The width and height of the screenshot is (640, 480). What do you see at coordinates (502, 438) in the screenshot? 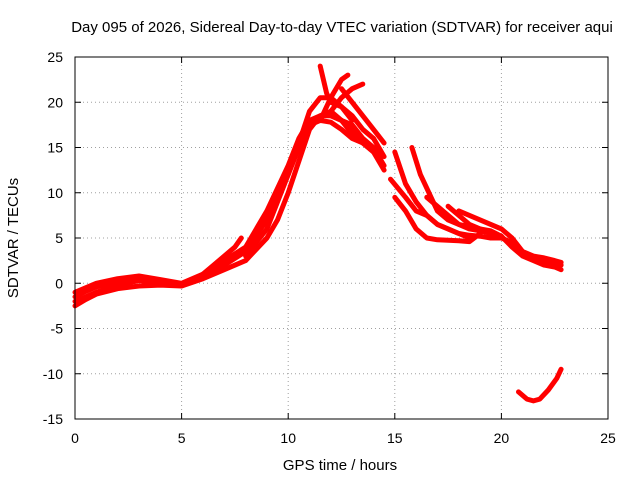
I see `x-tick-label: 20` at bounding box center [502, 438].